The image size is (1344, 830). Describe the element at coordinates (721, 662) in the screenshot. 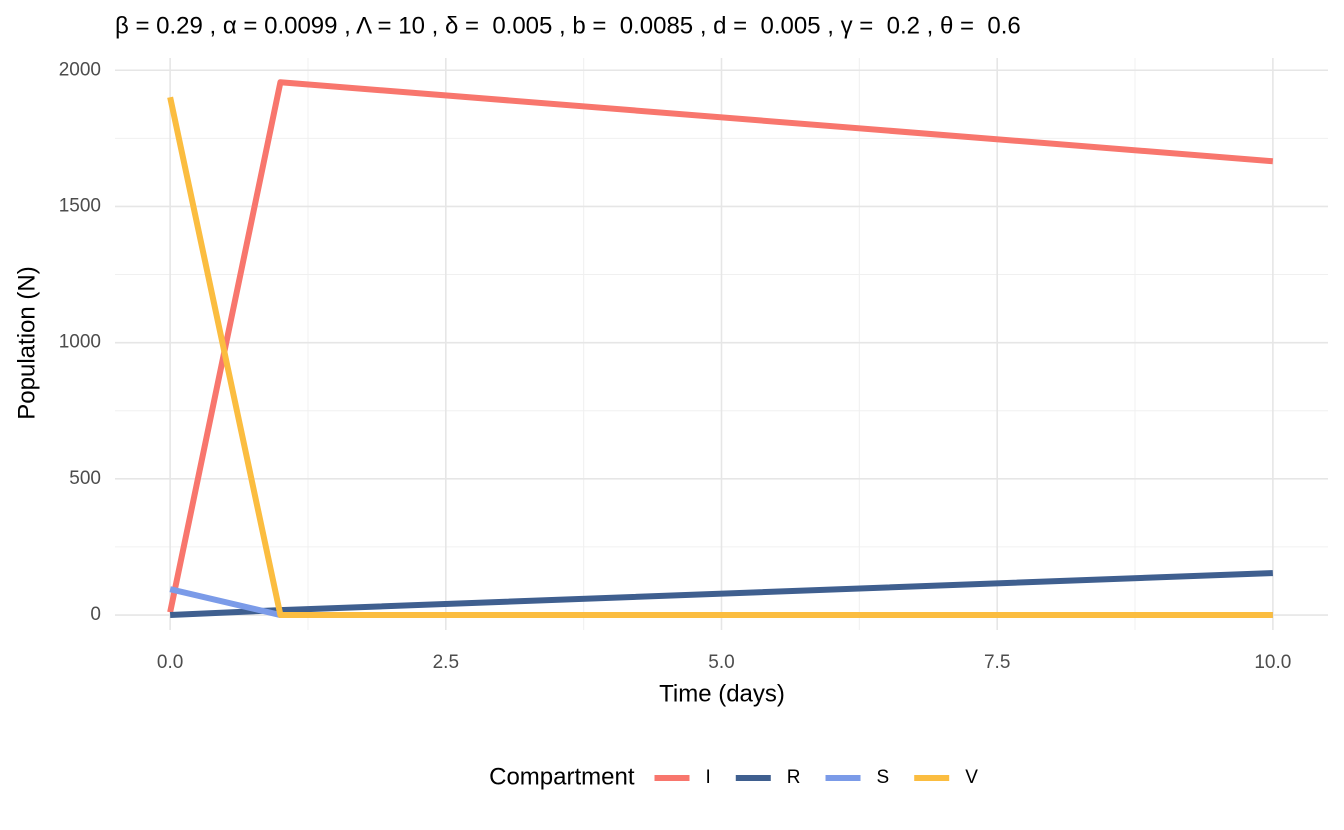

I see `x-tick-label: 5.0` at that location.